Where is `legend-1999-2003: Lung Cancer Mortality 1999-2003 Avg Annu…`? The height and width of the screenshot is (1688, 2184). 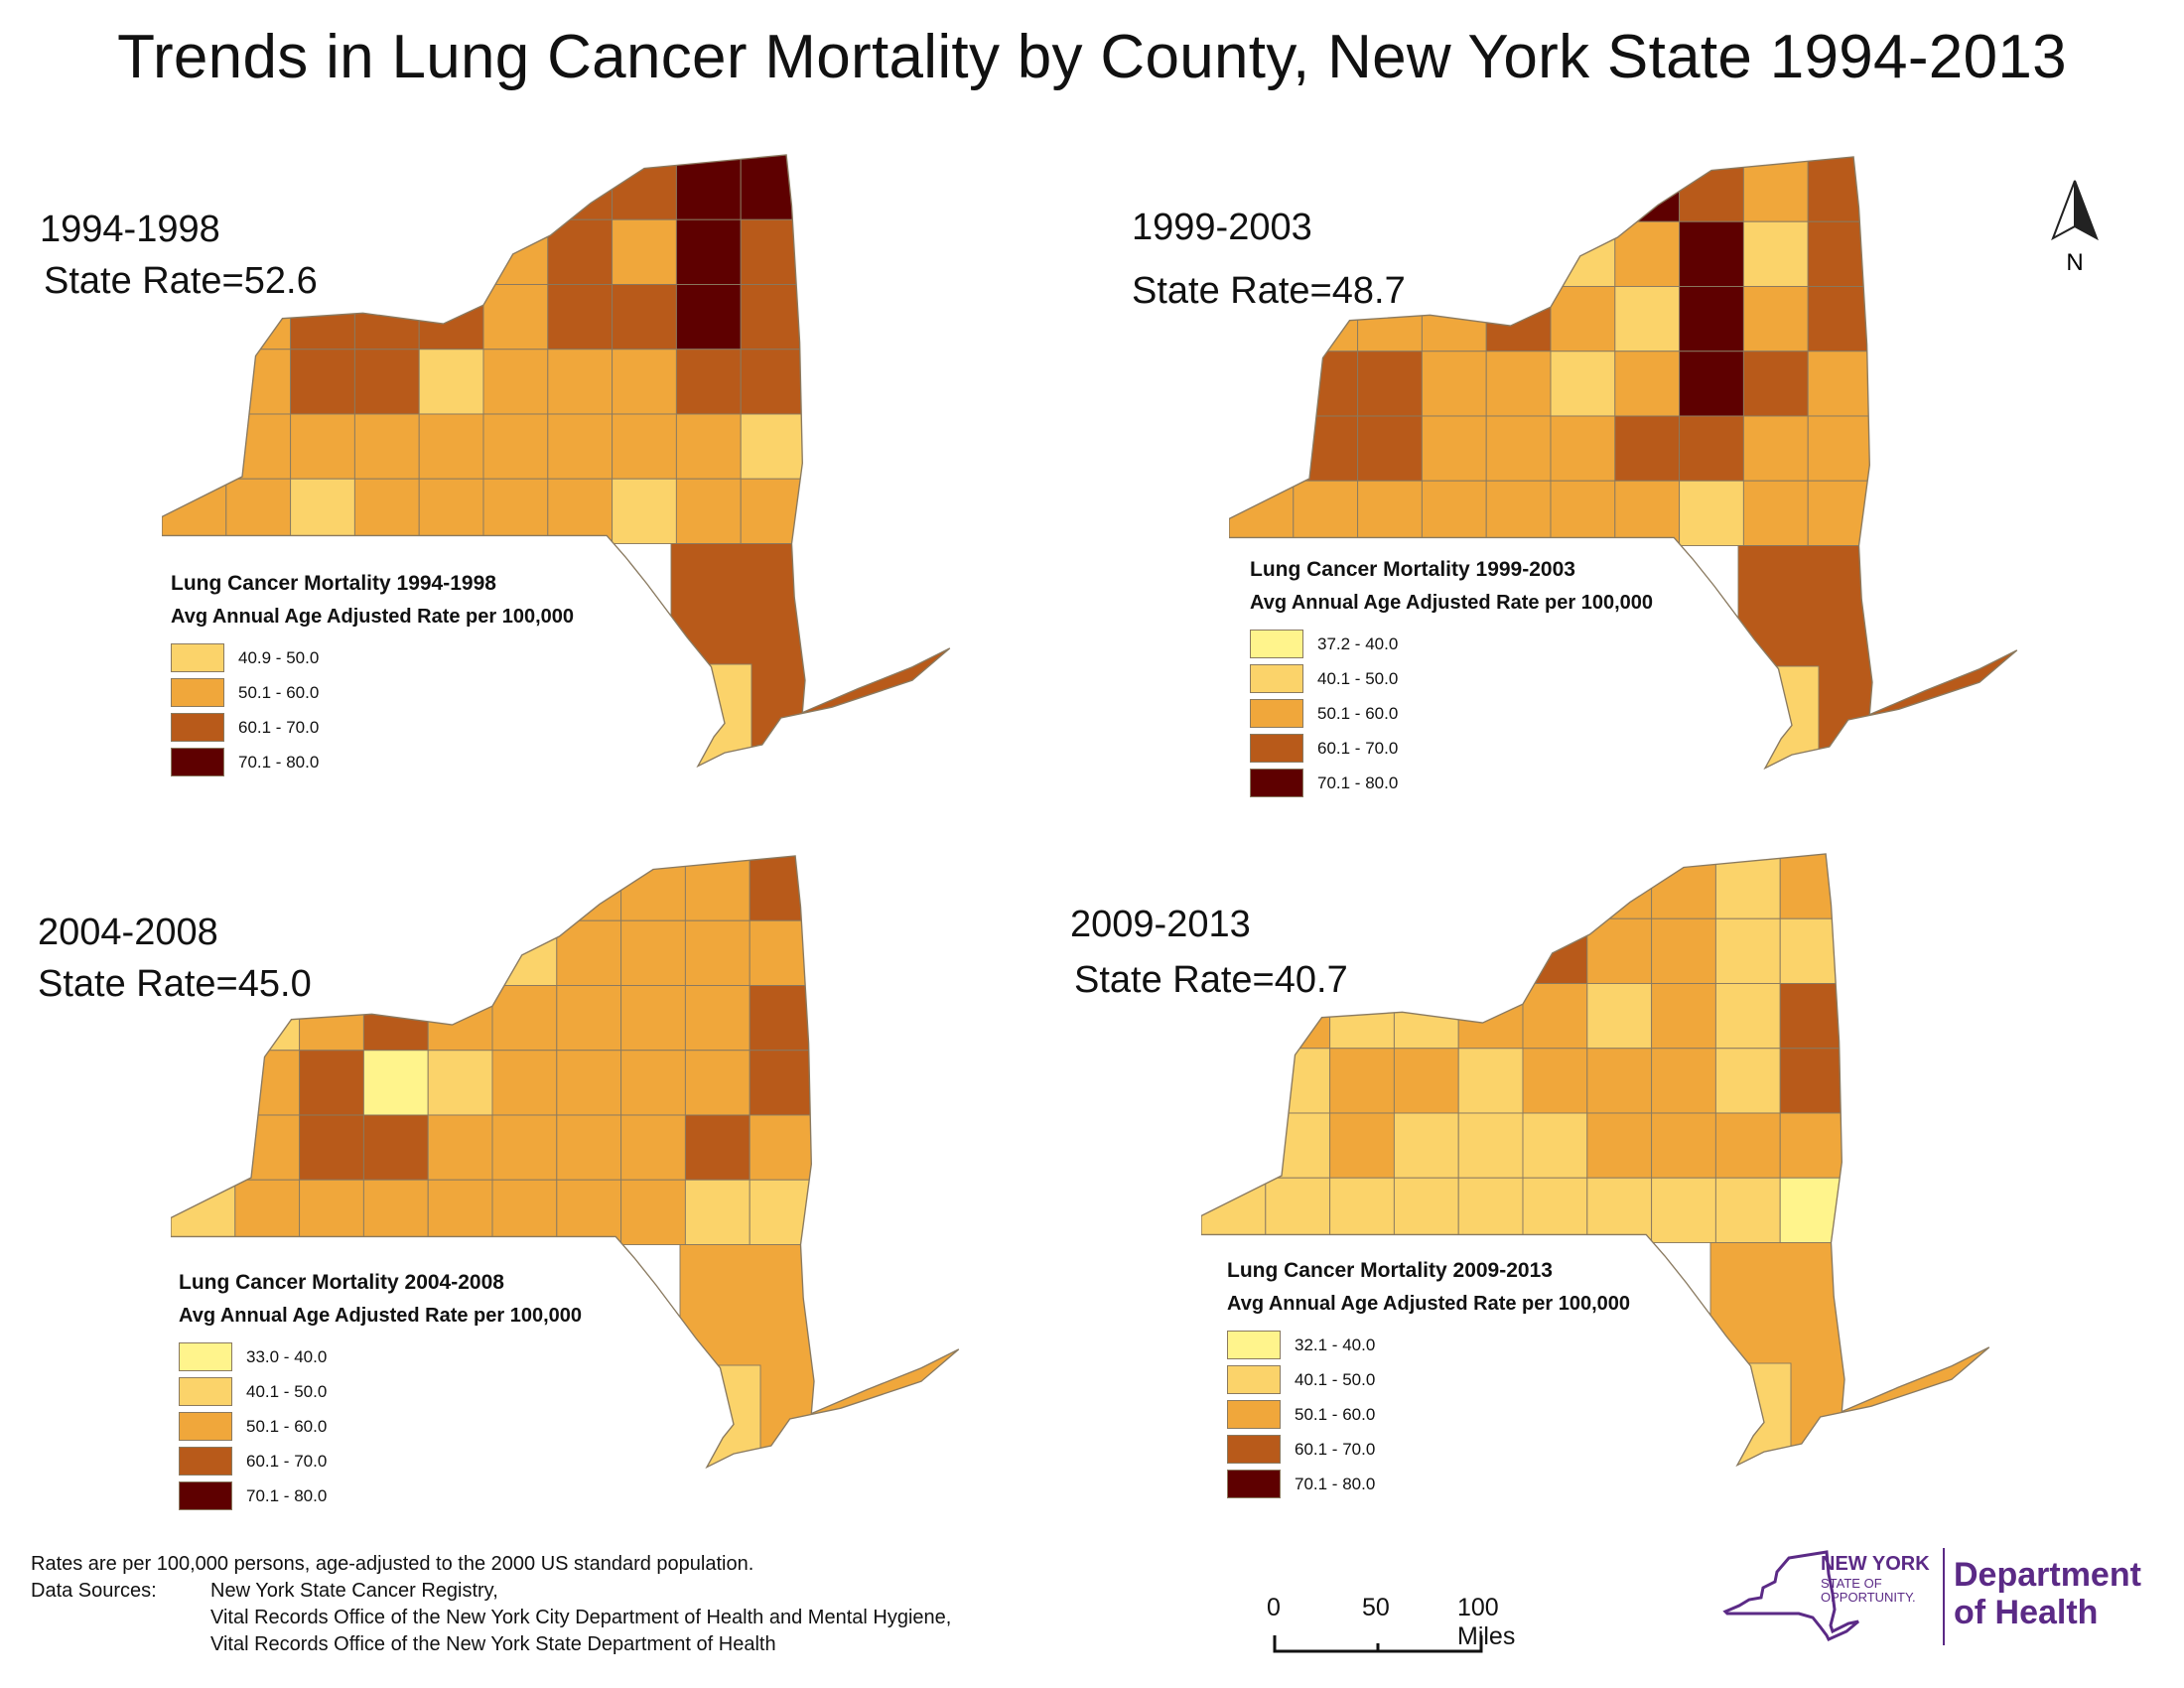
legend-1999-2003: Lung Cancer Mortality 1999-2003 Avg Annu… is located at coordinates (1451, 679).